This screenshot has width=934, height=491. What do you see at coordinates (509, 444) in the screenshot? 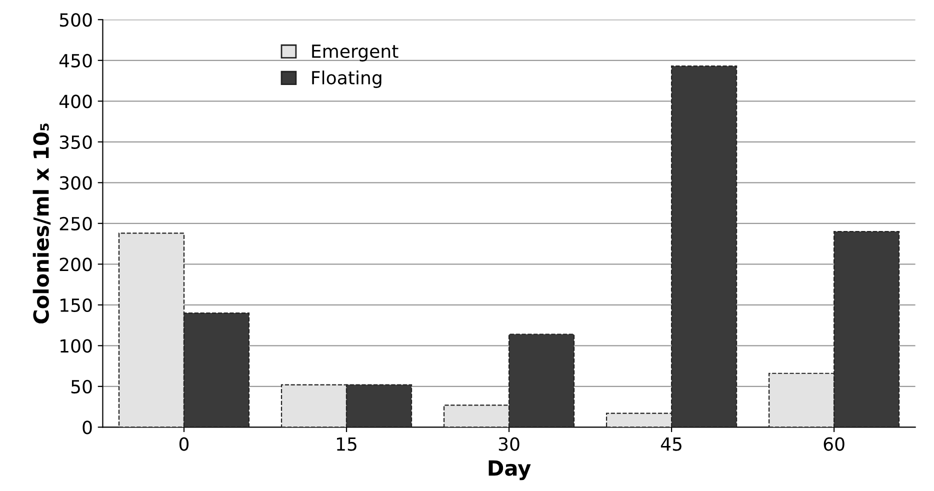
I see `x-tick-label: 30` at bounding box center [509, 444].